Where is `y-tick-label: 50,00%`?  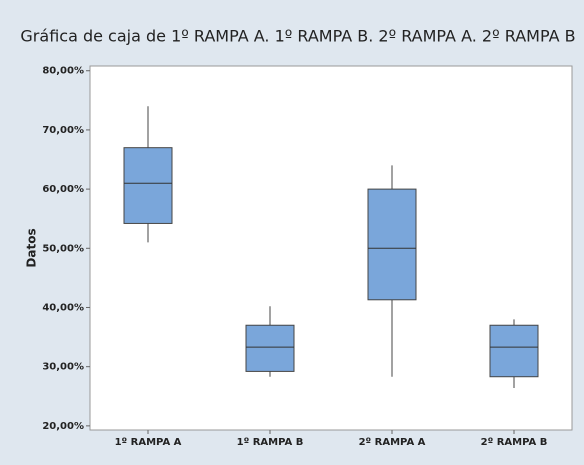 y-tick-label: 50,00% is located at coordinates (63, 248).